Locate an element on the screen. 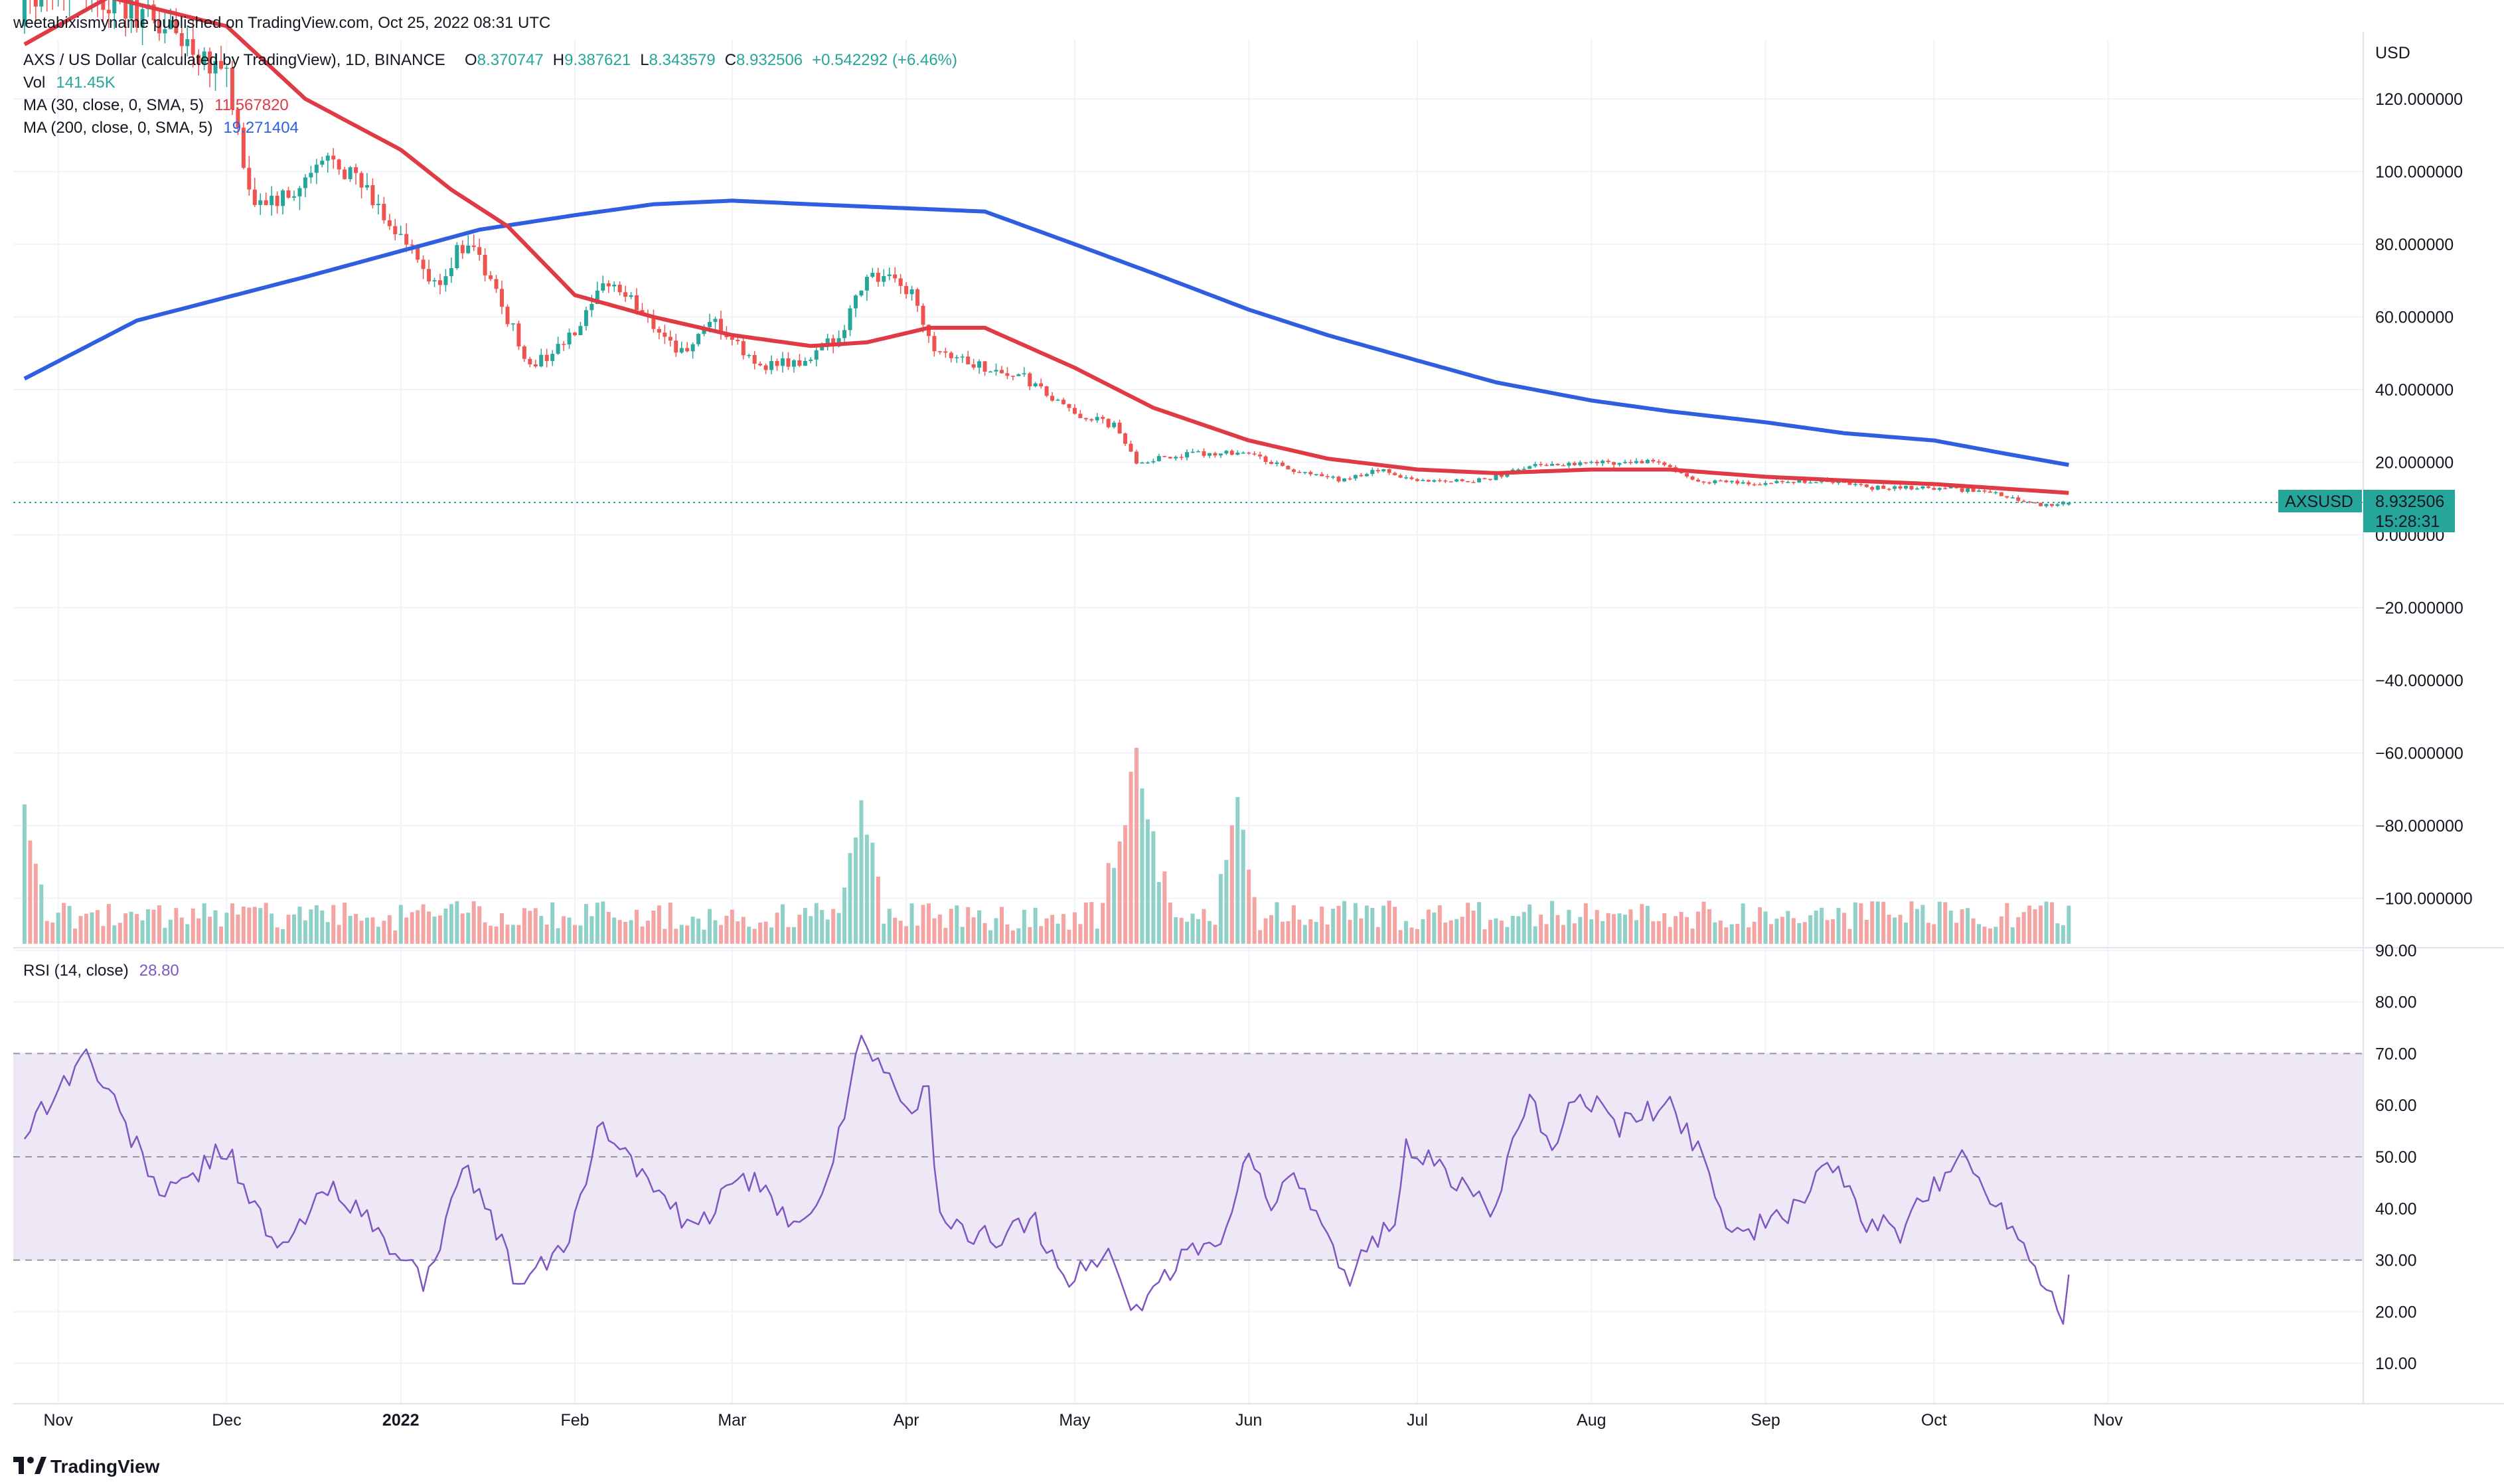  volume-bars is located at coordinates (1046, 845).